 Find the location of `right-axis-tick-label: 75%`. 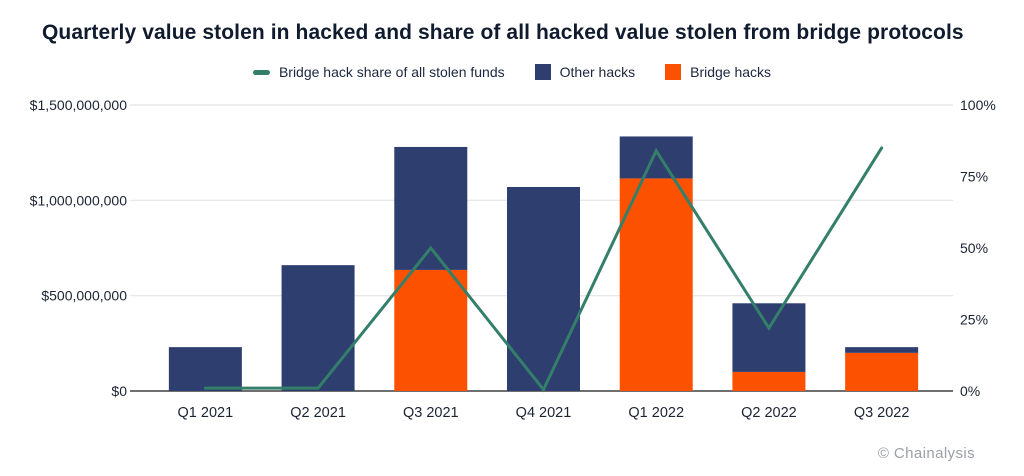

right-axis-tick-label: 75% is located at coordinates (974, 177).